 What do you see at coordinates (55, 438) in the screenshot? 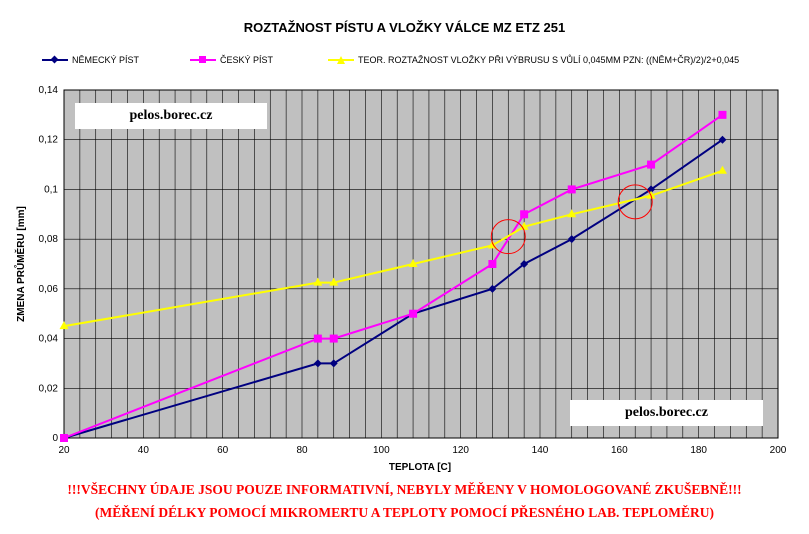
I see `y-tick-label: 0` at bounding box center [55, 438].